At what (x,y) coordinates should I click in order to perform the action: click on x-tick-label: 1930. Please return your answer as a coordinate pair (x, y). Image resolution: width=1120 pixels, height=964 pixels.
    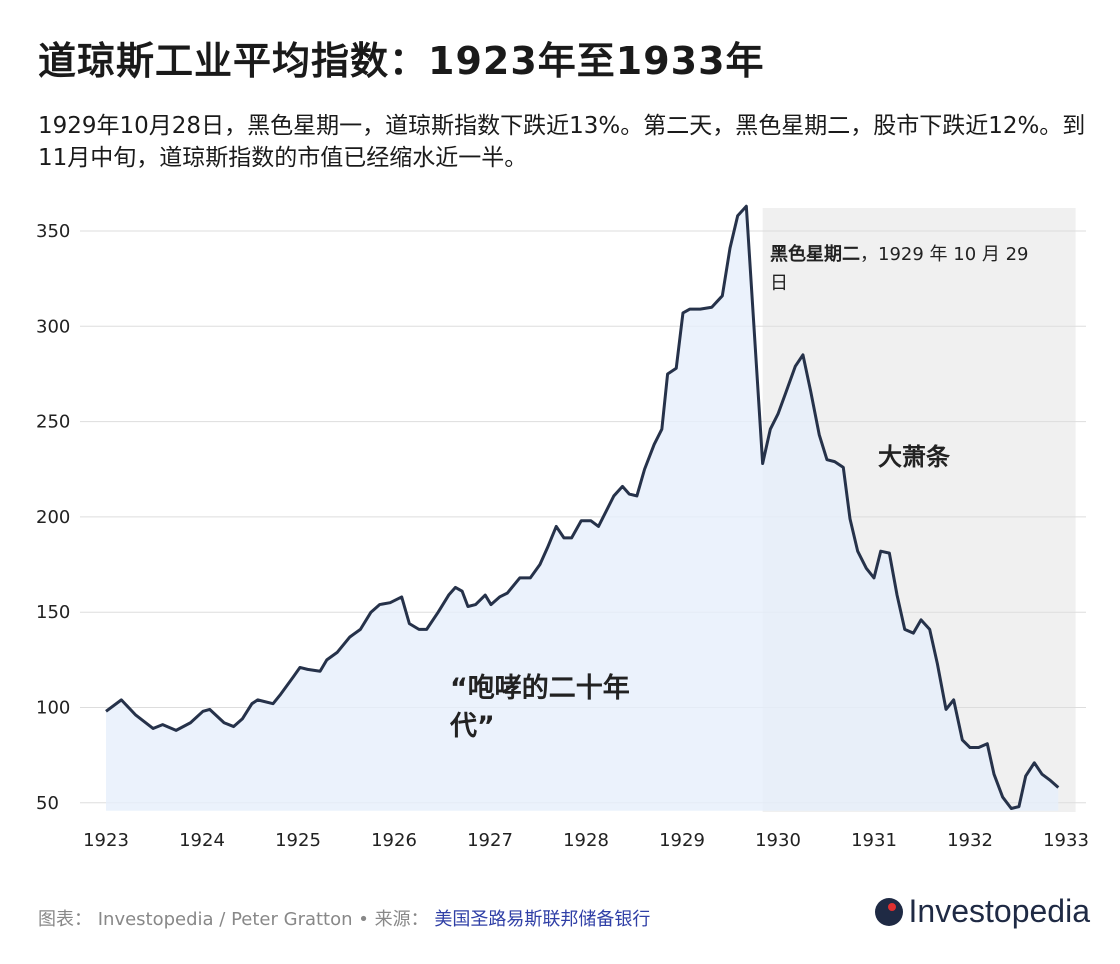
    Looking at the image, I should click on (778, 840).